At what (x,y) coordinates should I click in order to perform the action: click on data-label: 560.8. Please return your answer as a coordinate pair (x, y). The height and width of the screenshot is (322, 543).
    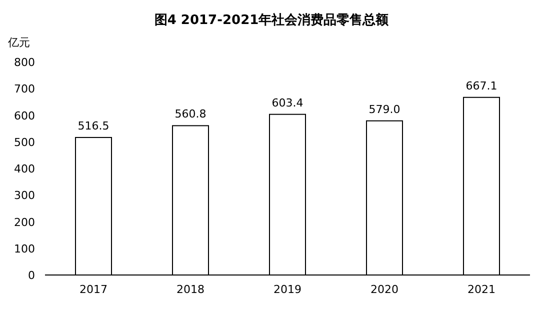
    Looking at the image, I should click on (190, 114).